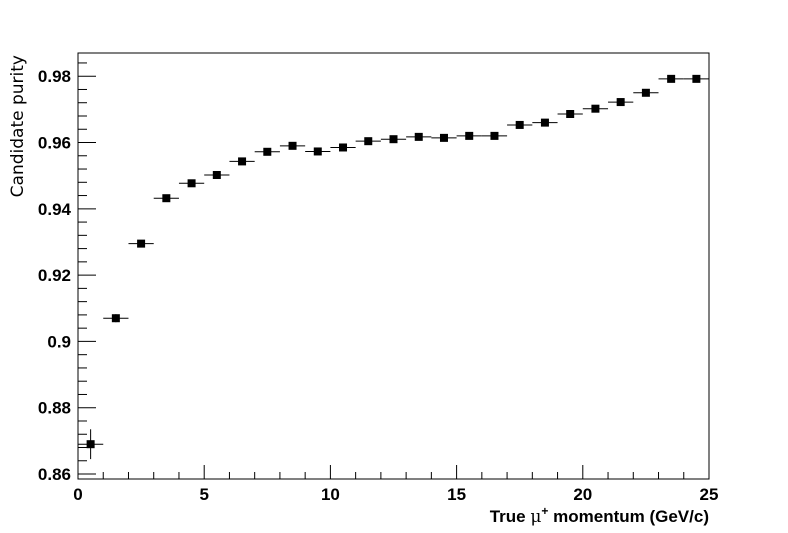  What do you see at coordinates (55, 209) in the screenshot?
I see `y-tick-label: 0.94` at bounding box center [55, 209].